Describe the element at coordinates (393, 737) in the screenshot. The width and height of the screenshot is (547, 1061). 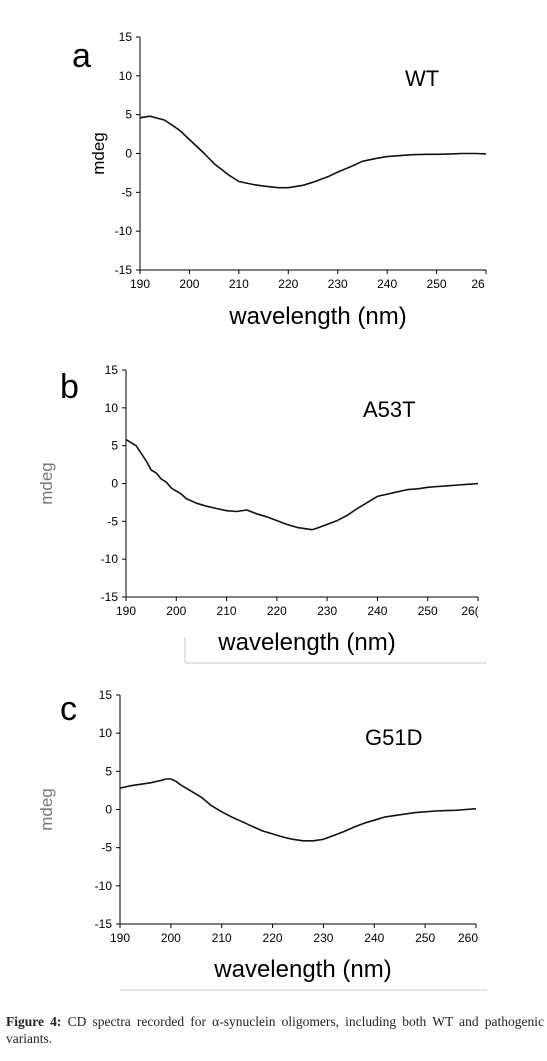
I see `variant-label: G51D` at that location.